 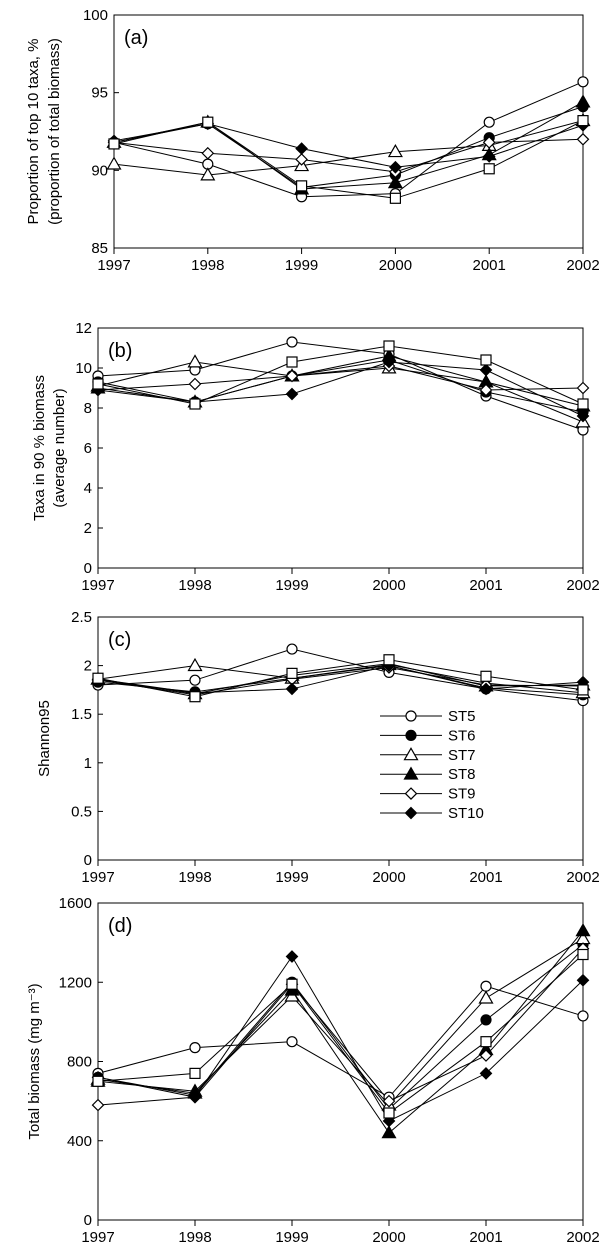 What do you see at coordinates (466, 813) in the screenshot?
I see `legend-label-st10: ST10` at bounding box center [466, 813].